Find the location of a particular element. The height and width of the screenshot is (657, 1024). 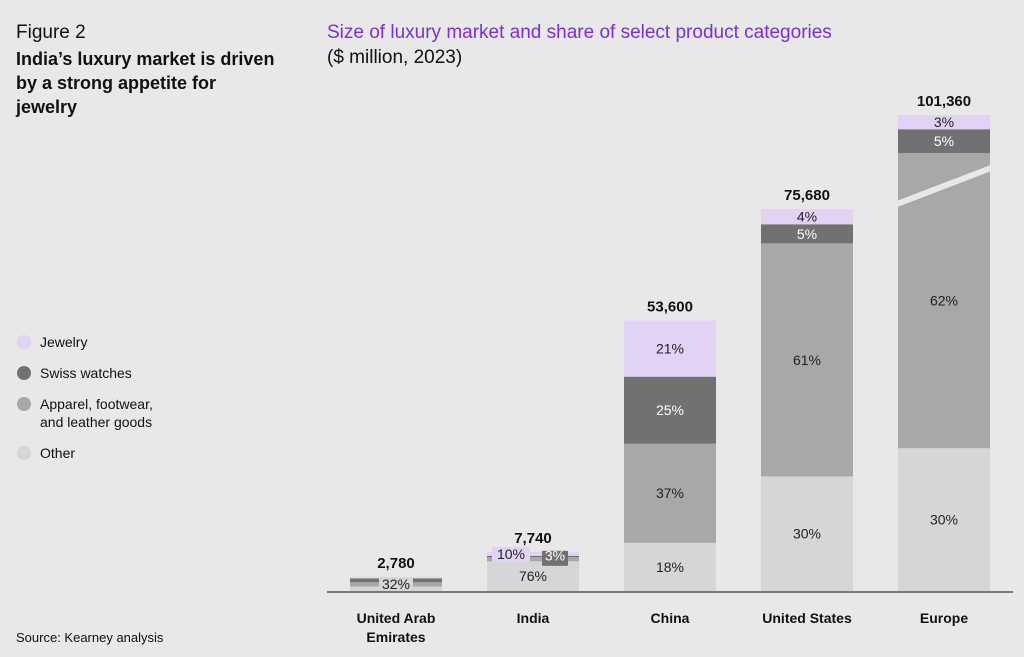

total-label-europe: 101,360 is located at coordinates (944, 101).